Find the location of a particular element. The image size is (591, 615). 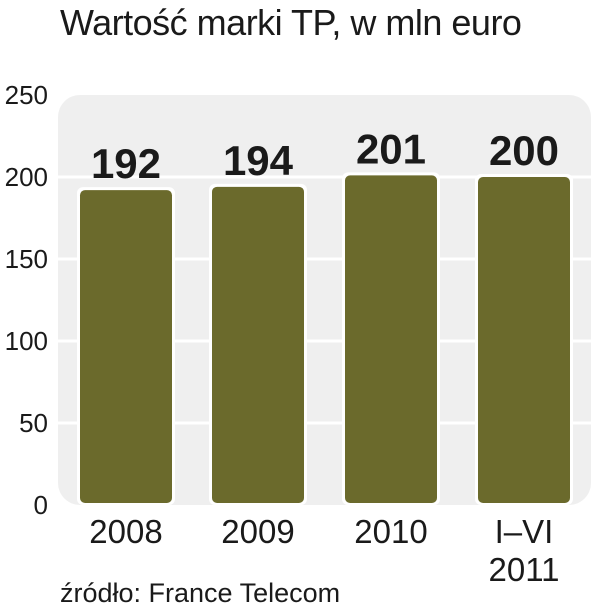

y-tick-label: 150 is located at coordinates (26, 259).